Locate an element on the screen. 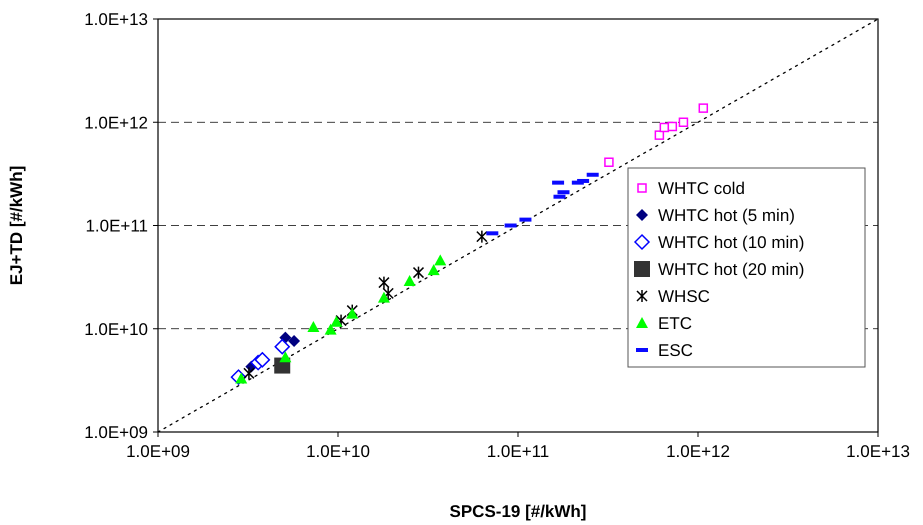  y-tick-label: 1.0E+11 is located at coordinates (116, 226).